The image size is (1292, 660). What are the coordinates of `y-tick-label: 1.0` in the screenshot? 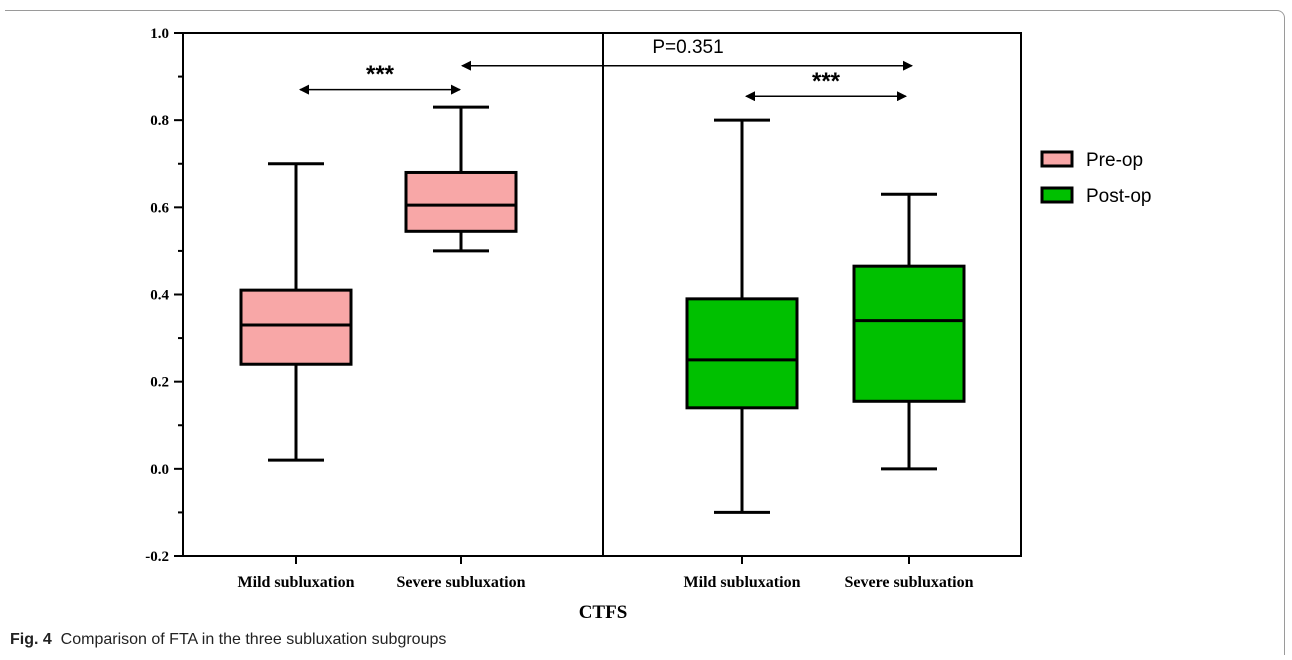 It's located at (159, 34).